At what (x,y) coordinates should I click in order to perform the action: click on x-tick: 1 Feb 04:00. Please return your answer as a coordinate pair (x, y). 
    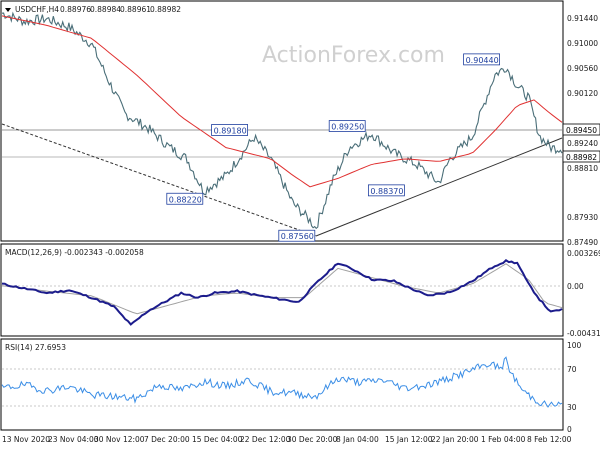
    Looking at the image, I should click on (503, 439).